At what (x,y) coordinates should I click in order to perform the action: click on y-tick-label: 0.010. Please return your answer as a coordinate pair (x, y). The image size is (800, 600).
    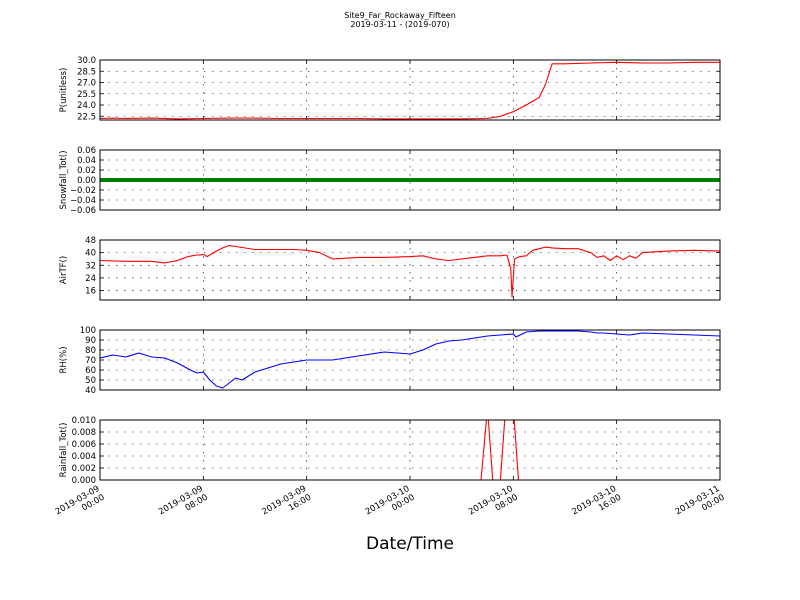
    Looking at the image, I should click on (84, 421).